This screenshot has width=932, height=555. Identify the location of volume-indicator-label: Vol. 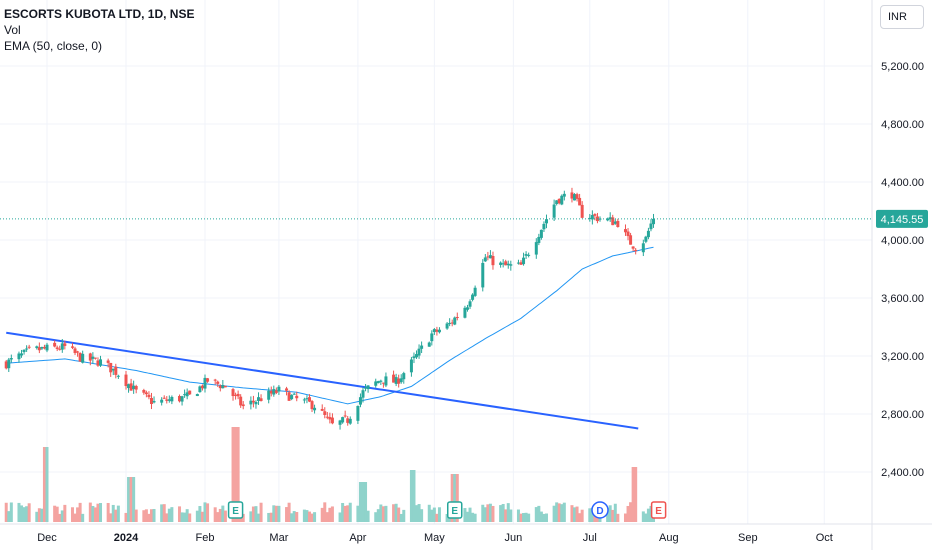
(12, 30).